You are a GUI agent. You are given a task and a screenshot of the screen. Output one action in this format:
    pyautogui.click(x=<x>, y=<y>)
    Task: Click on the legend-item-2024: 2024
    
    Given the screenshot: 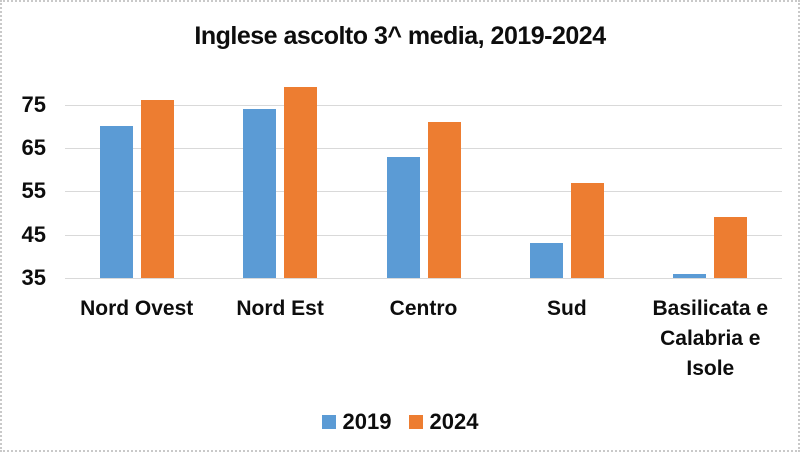 What is the action you would take?
    pyautogui.click(x=443, y=421)
    